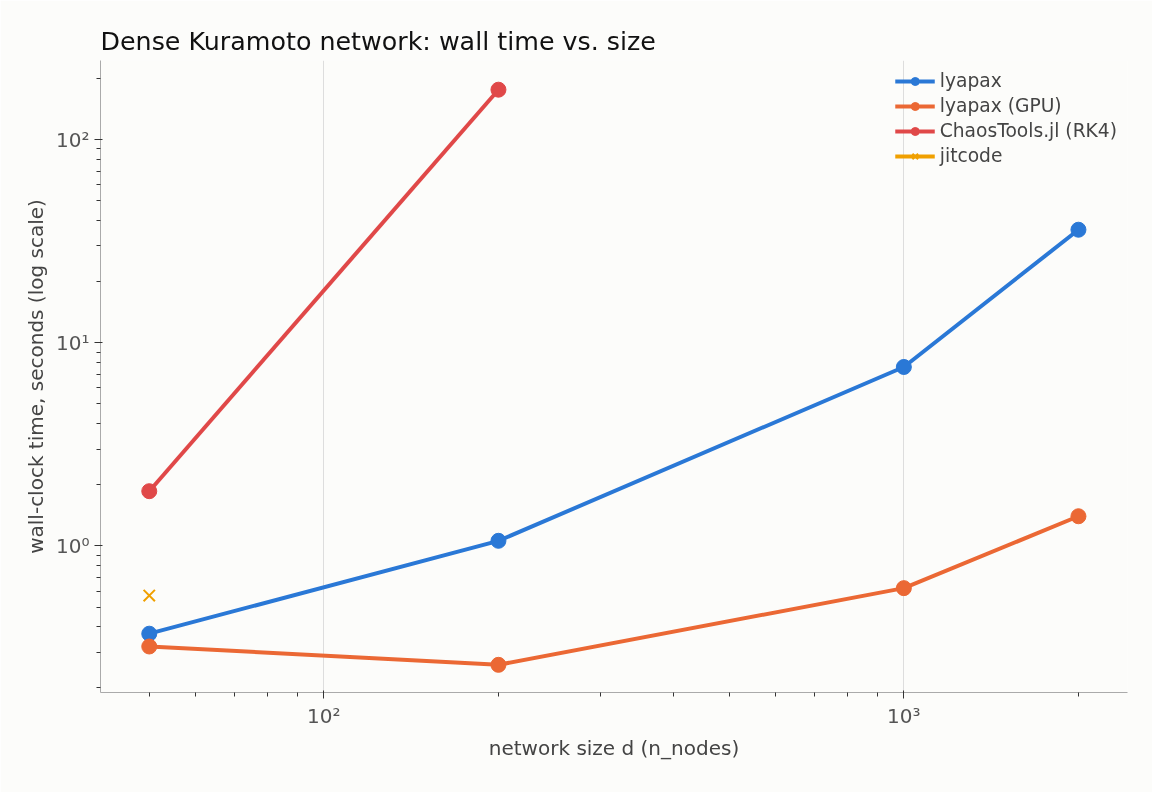 This screenshot has height=792, width=1152. Describe the element at coordinates (614, 747) in the screenshot. I see `x-axis-title: network size d (n_nodes)` at that location.